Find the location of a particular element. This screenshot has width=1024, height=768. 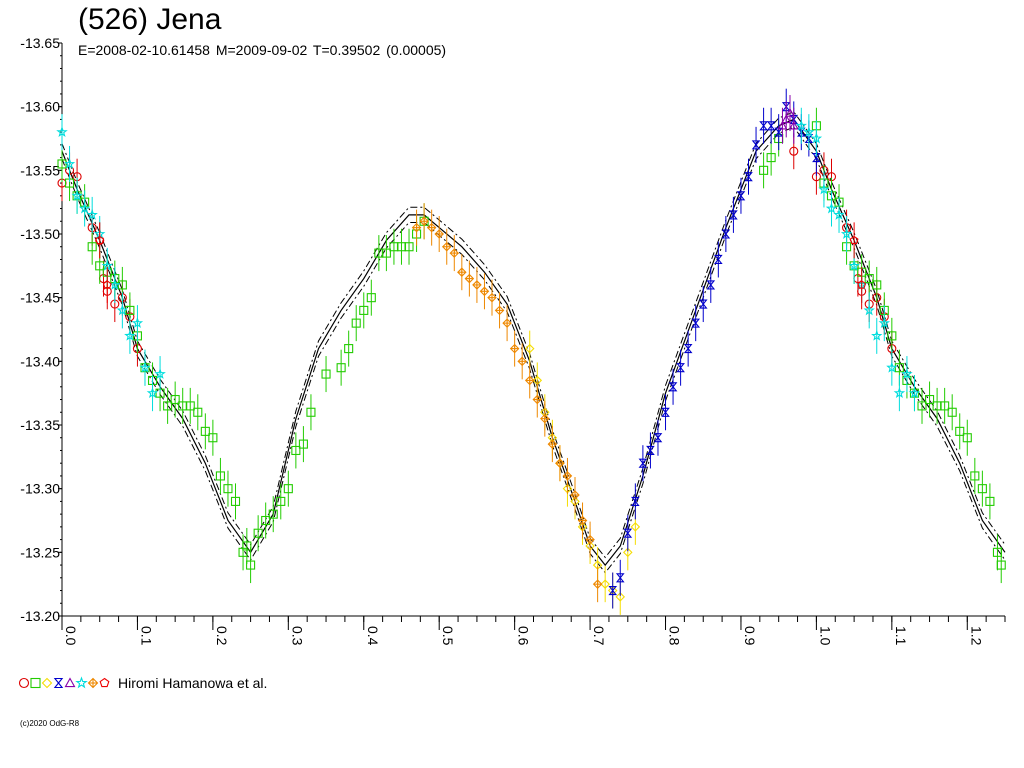

y-tick-label: -13.20 is located at coordinates (40, 616).